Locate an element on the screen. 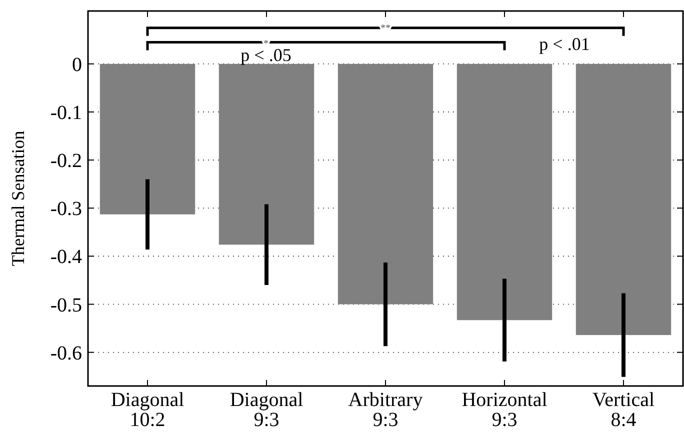 Image resolution: width=684 pixels, height=441 pixels. x-tick-label: Horizontal 9:3 is located at coordinates (505, 410).